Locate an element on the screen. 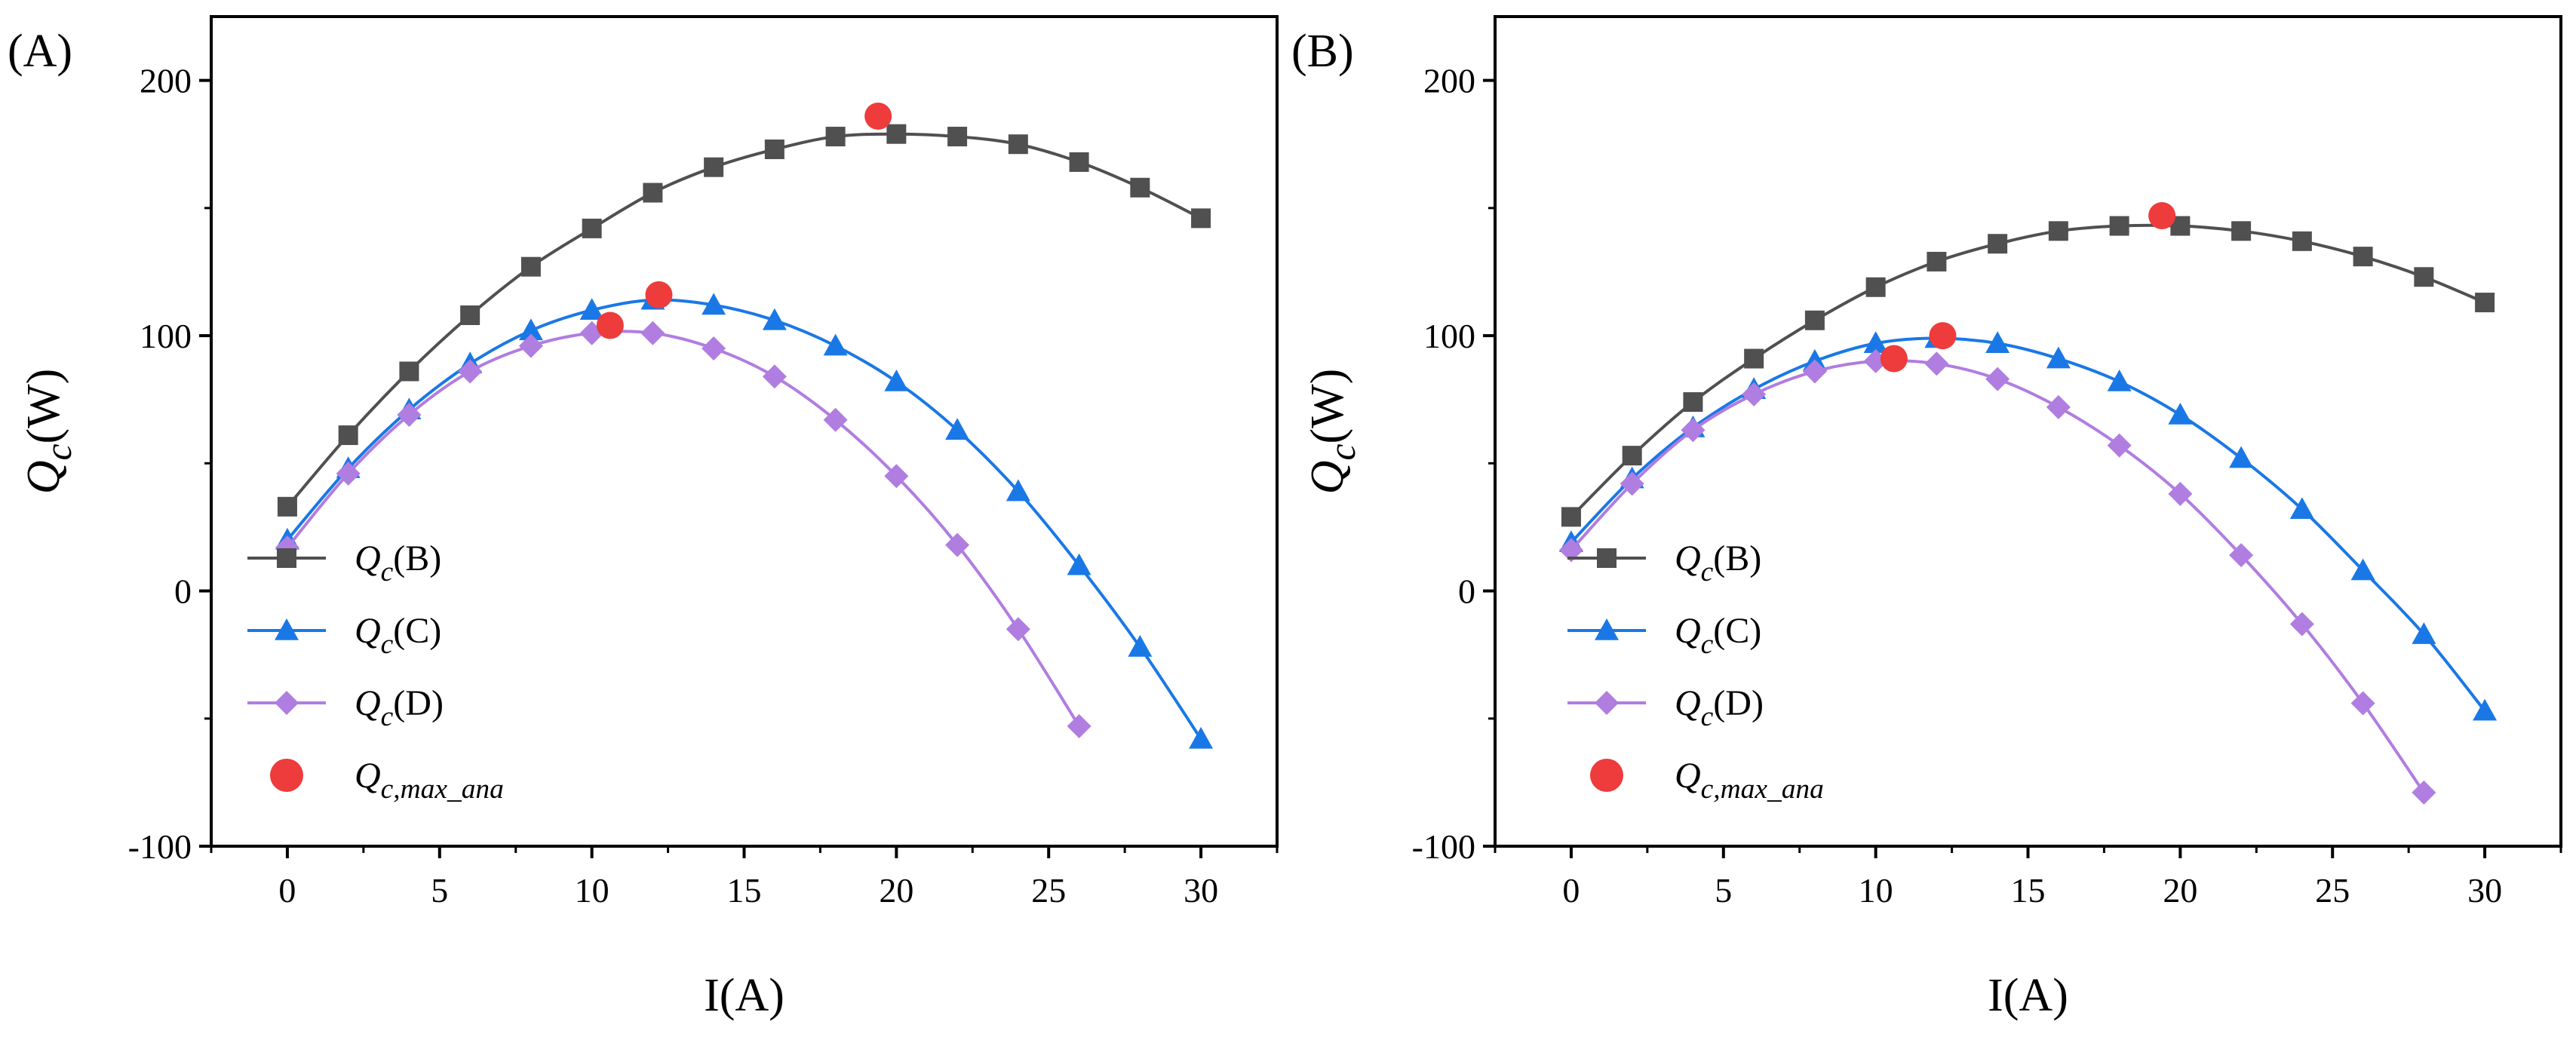  y-tick-label: 0 is located at coordinates (1466, 592).